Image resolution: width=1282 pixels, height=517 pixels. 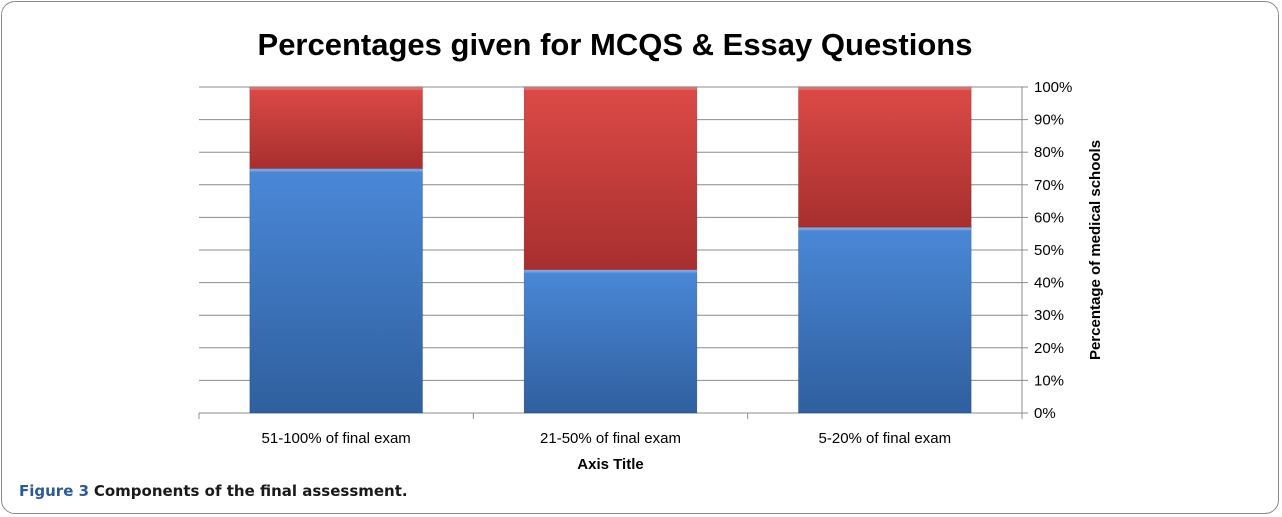 I want to click on y-tick-label: 40%, so click(x=1049, y=283).